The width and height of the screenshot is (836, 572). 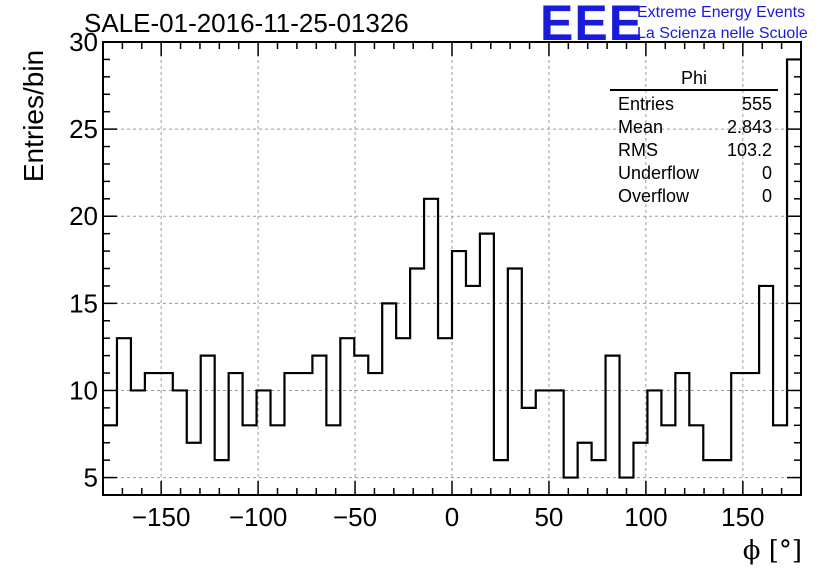 I want to click on x-tick-label: −50, so click(x=355, y=517).